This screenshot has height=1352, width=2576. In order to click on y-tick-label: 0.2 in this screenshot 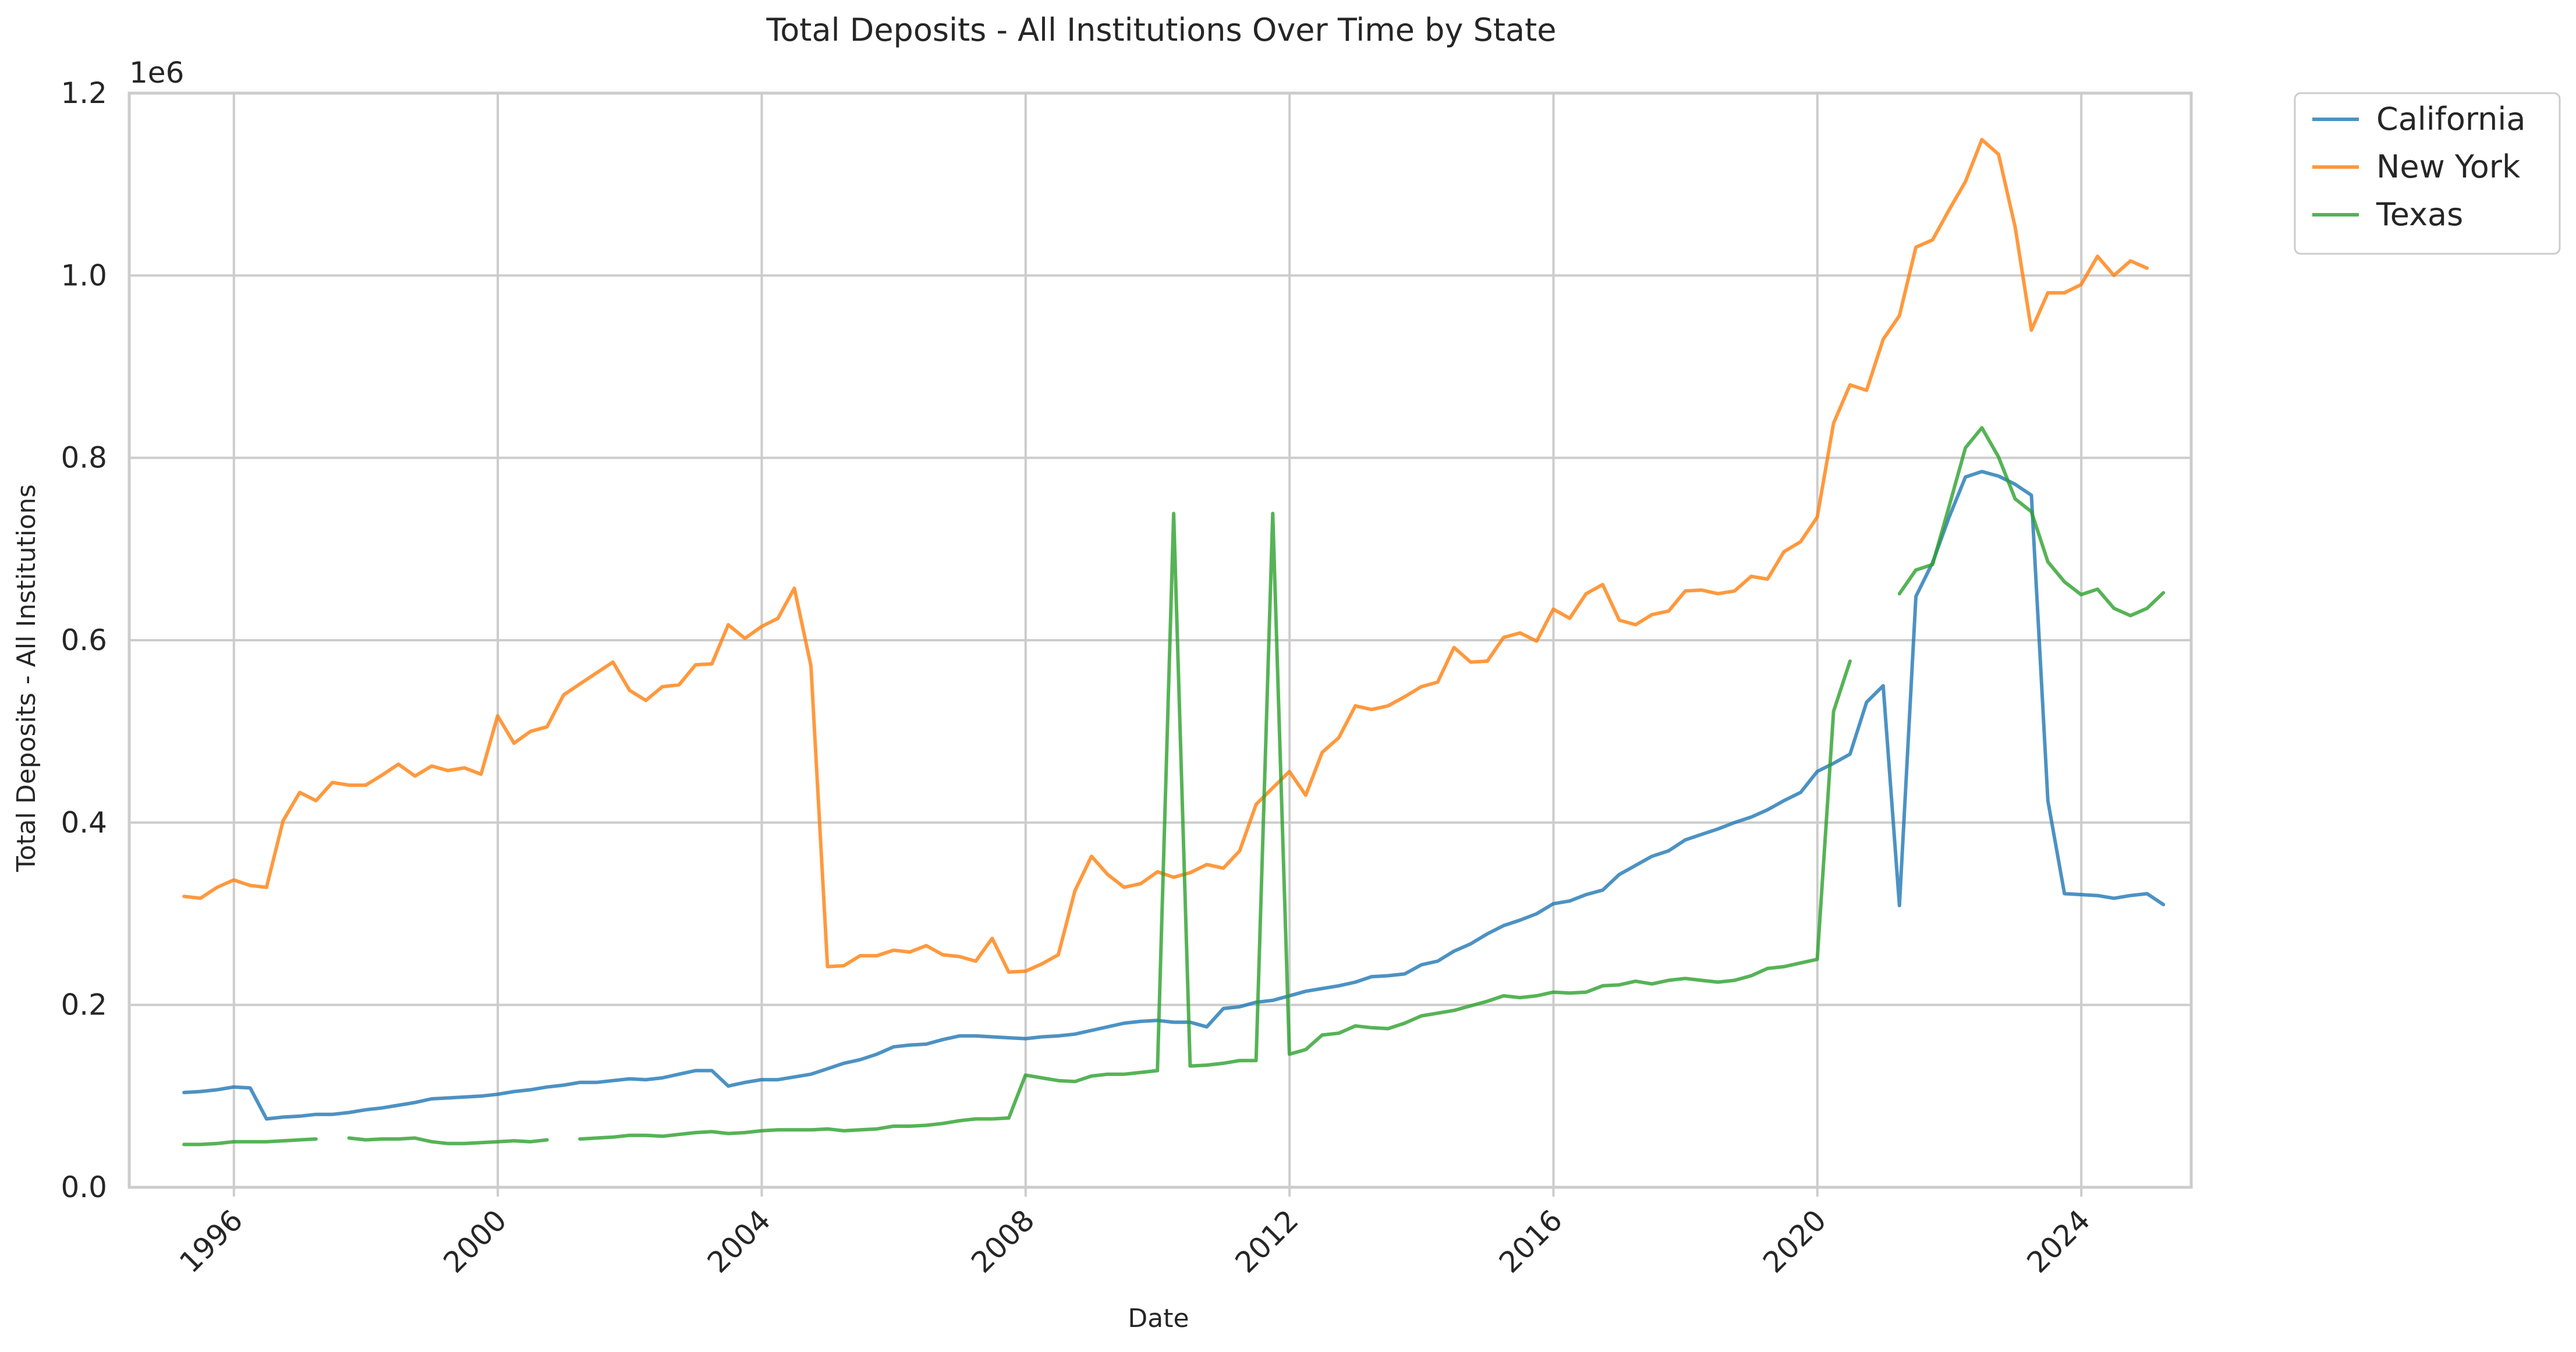, I will do `click(84, 1005)`.